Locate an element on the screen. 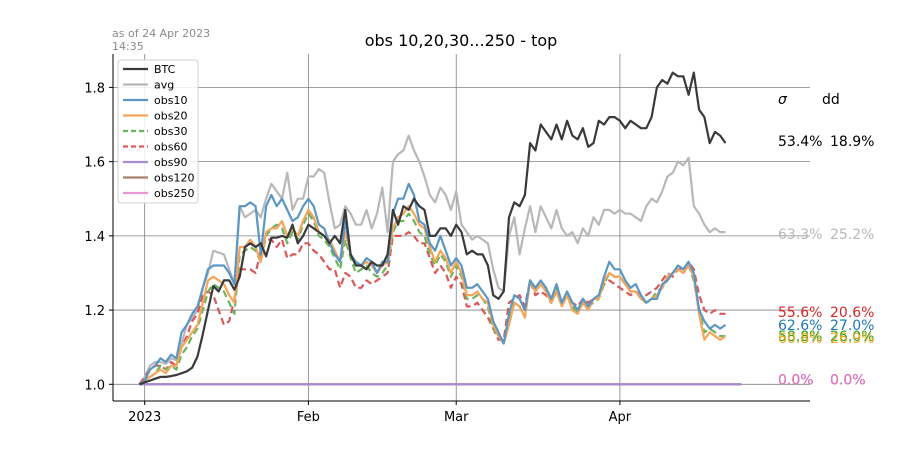 Image resolution: width=900 pixels, height=450 pixels. sigma-header: σ is located at coordinates (783, 100).